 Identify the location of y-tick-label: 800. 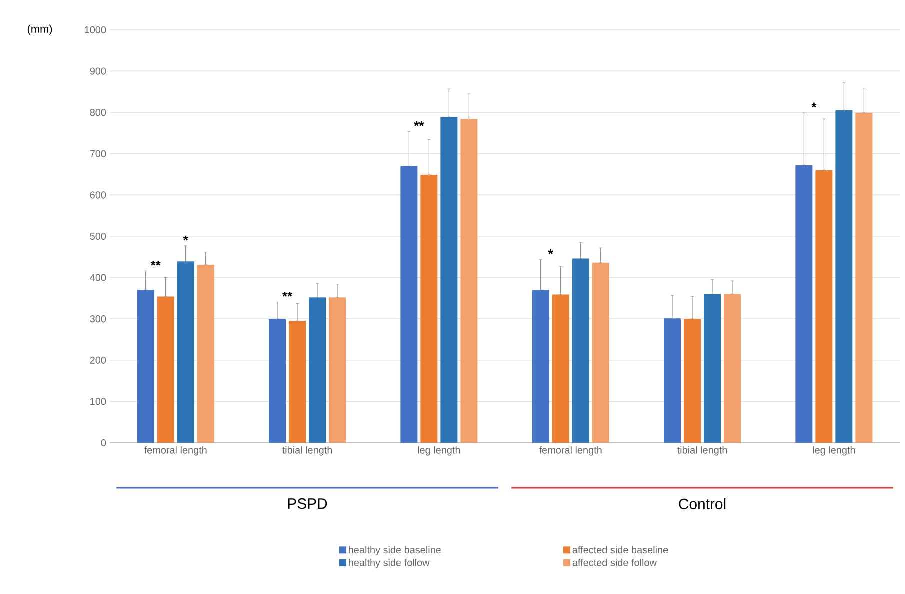
(98, 112).